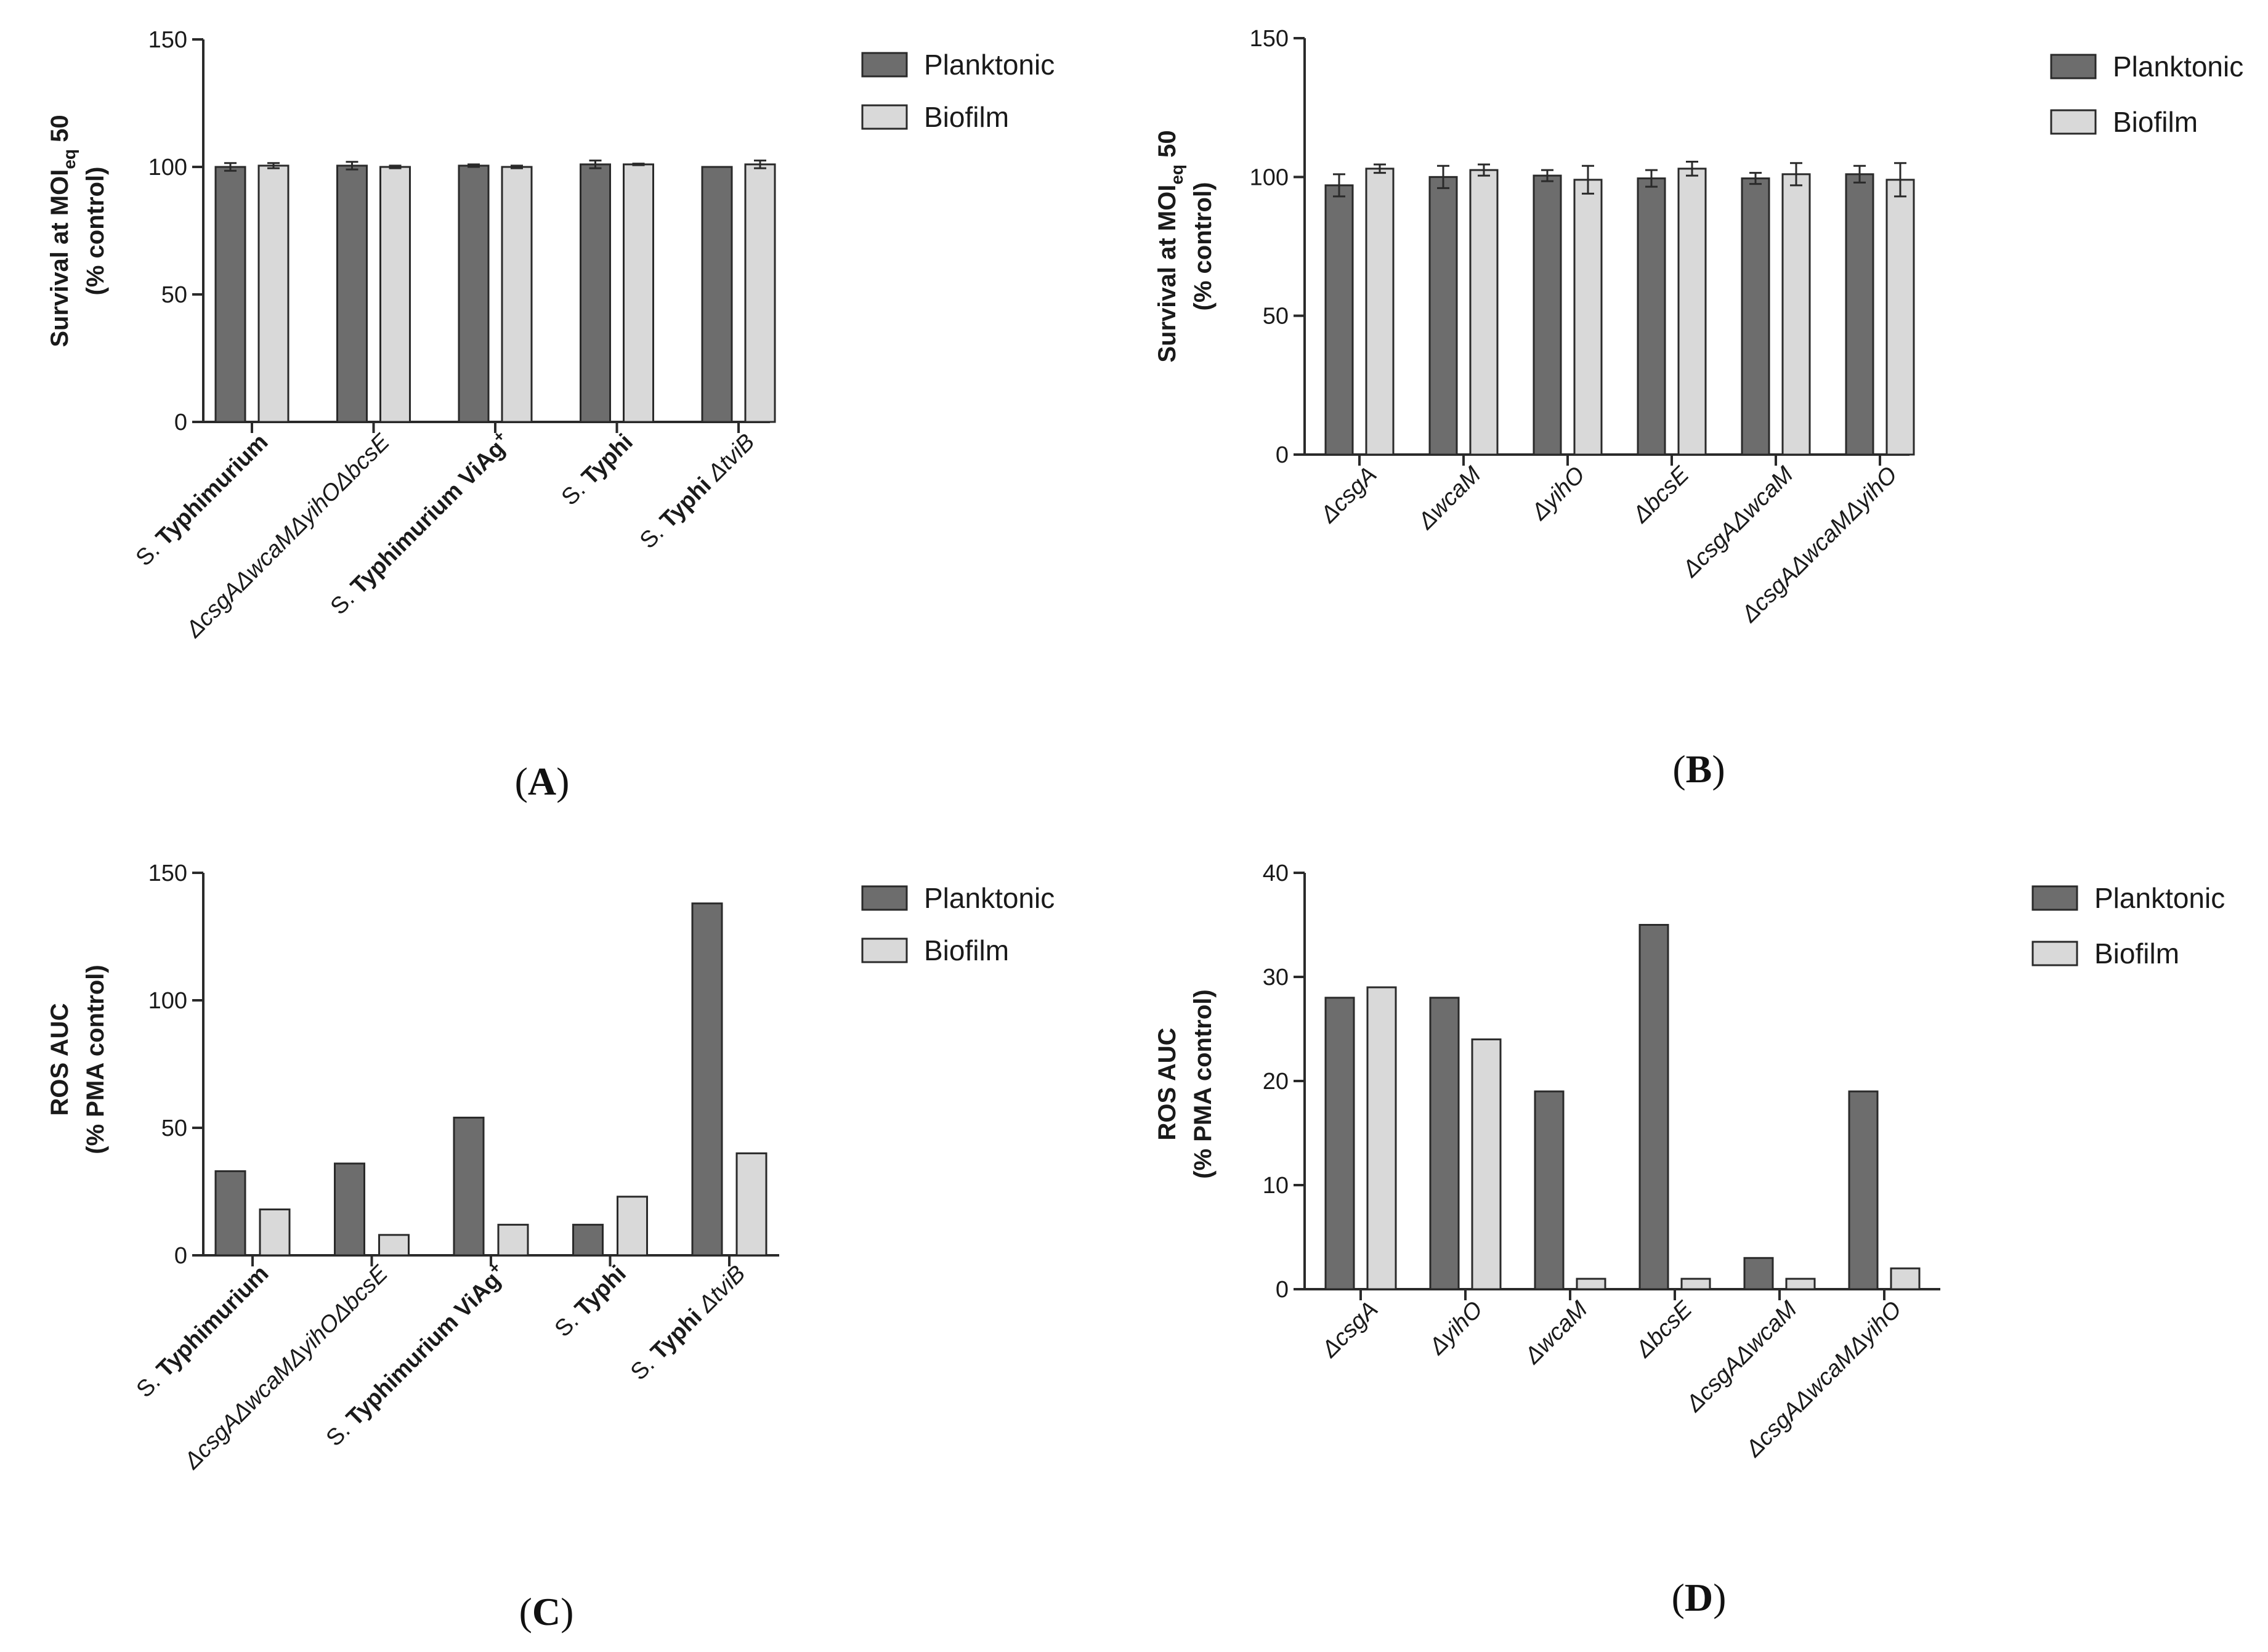 This screenshot has height=1652, width=2268. What do you see at coordinates (547, 1612) in the screenshot?
I see `panel-label: (C)` at bounding box center [547, 1612].